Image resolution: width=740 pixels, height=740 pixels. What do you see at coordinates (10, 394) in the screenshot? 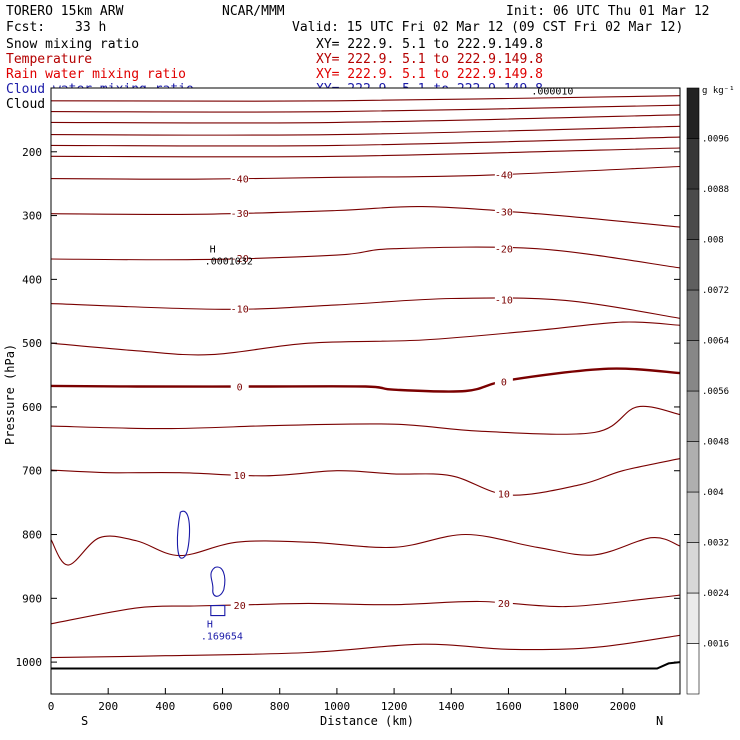
I see `y-axis-label: Pressure (hPa)` at bounding box center [10, 394].